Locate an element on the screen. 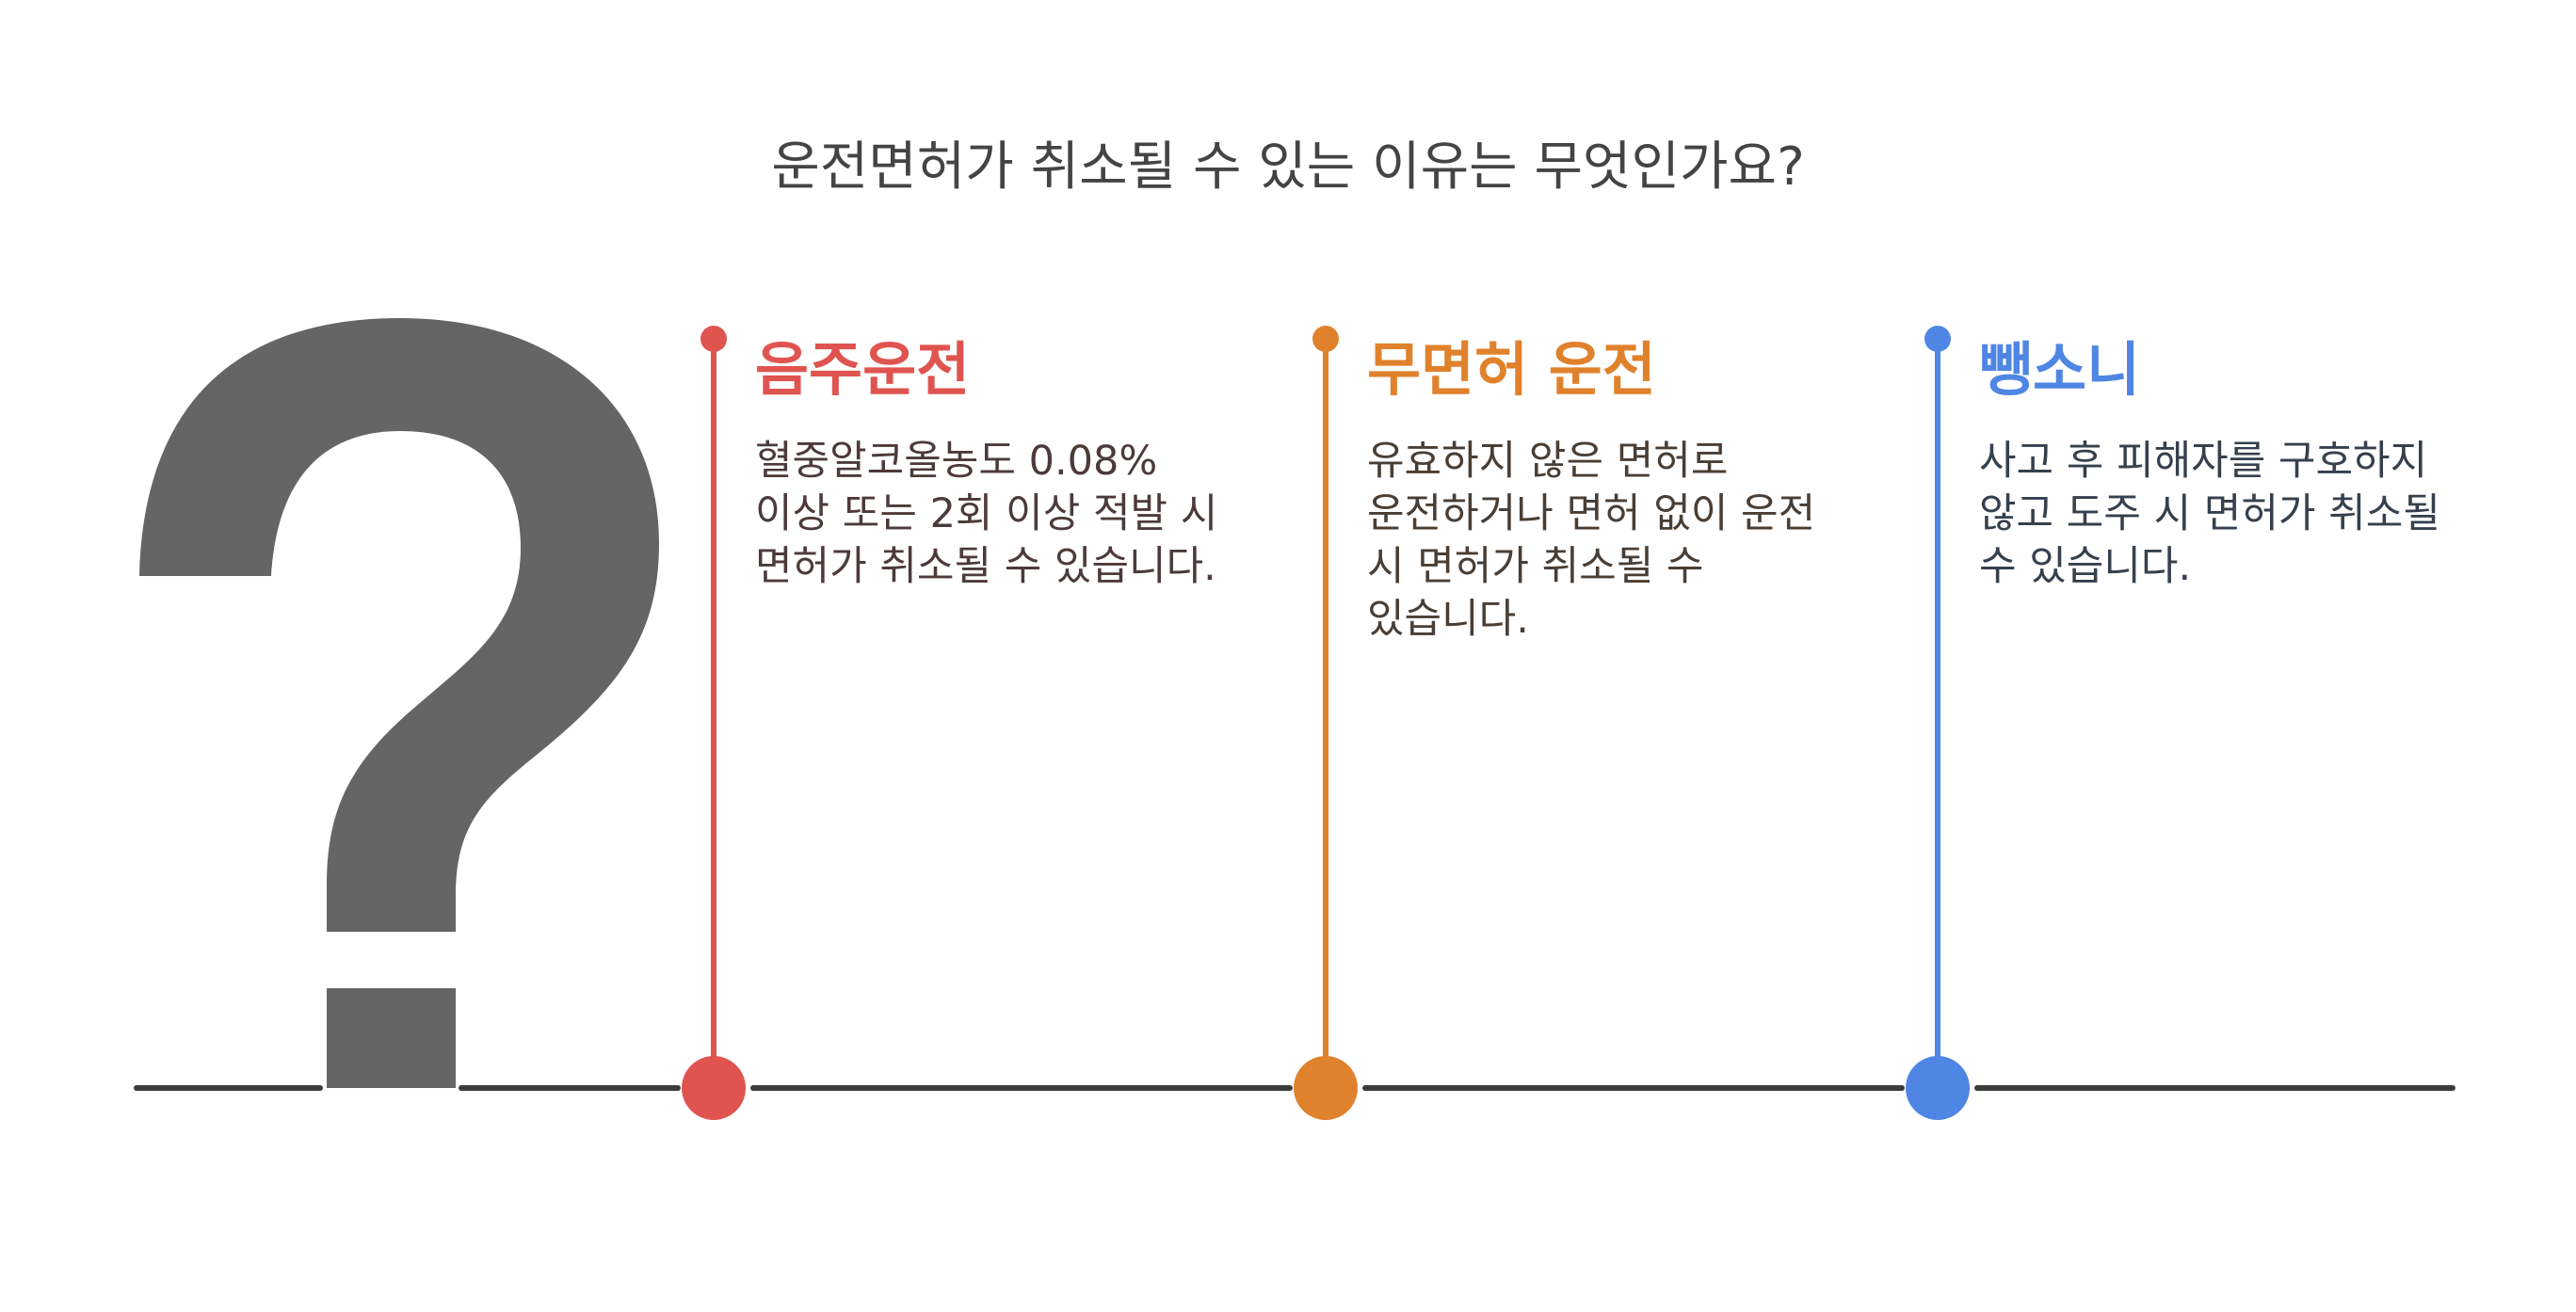 The height and width of the screenshot is (1312, 2576). item-title-drunk-driving: 음주운전 is located at coordinates (863, 369).